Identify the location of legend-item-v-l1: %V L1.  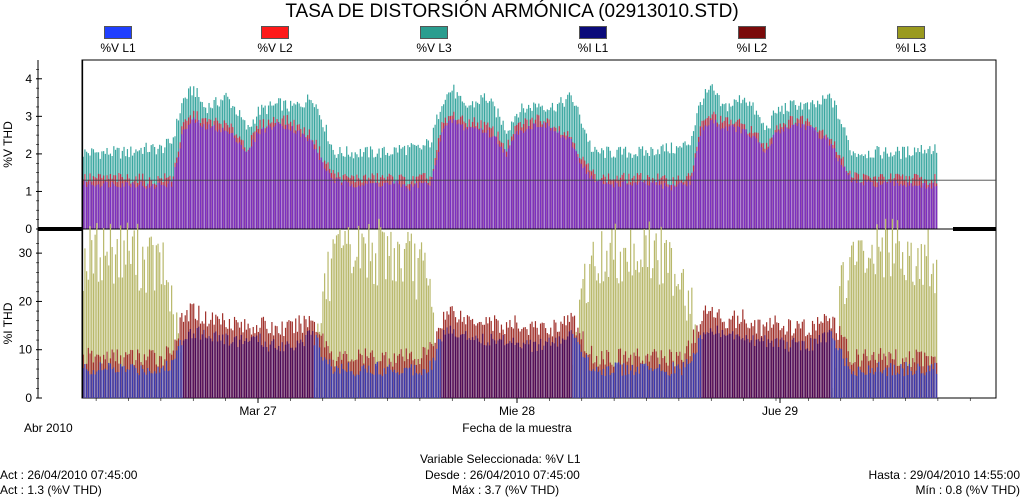
(118, 40).